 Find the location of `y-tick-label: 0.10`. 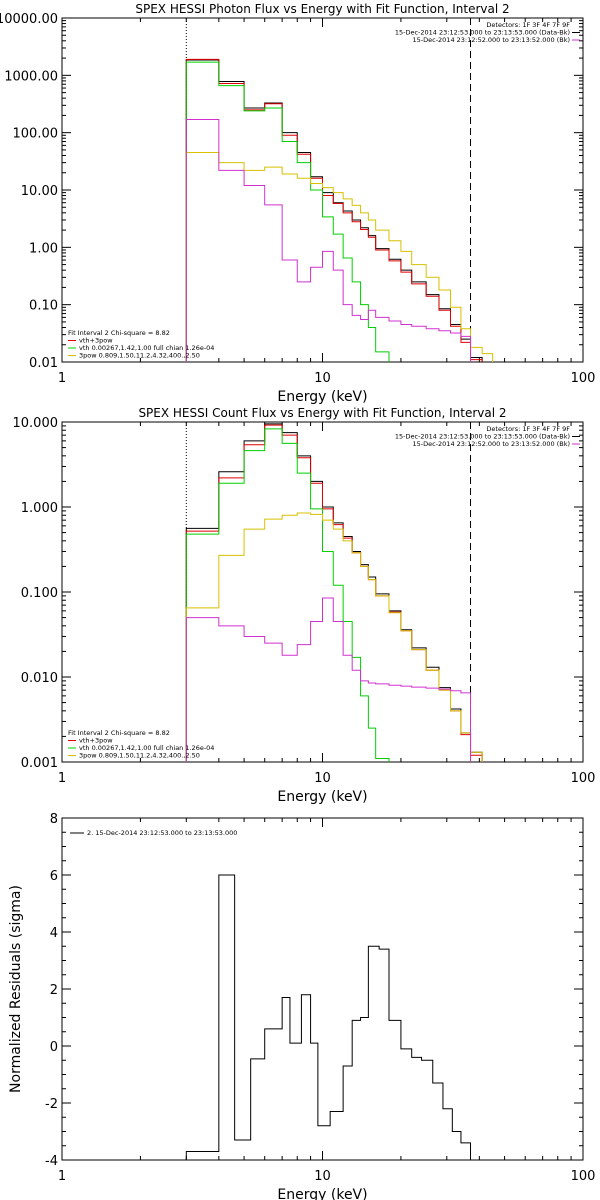

y-tick-label: 0.10 is located at coordinates (43, 306).